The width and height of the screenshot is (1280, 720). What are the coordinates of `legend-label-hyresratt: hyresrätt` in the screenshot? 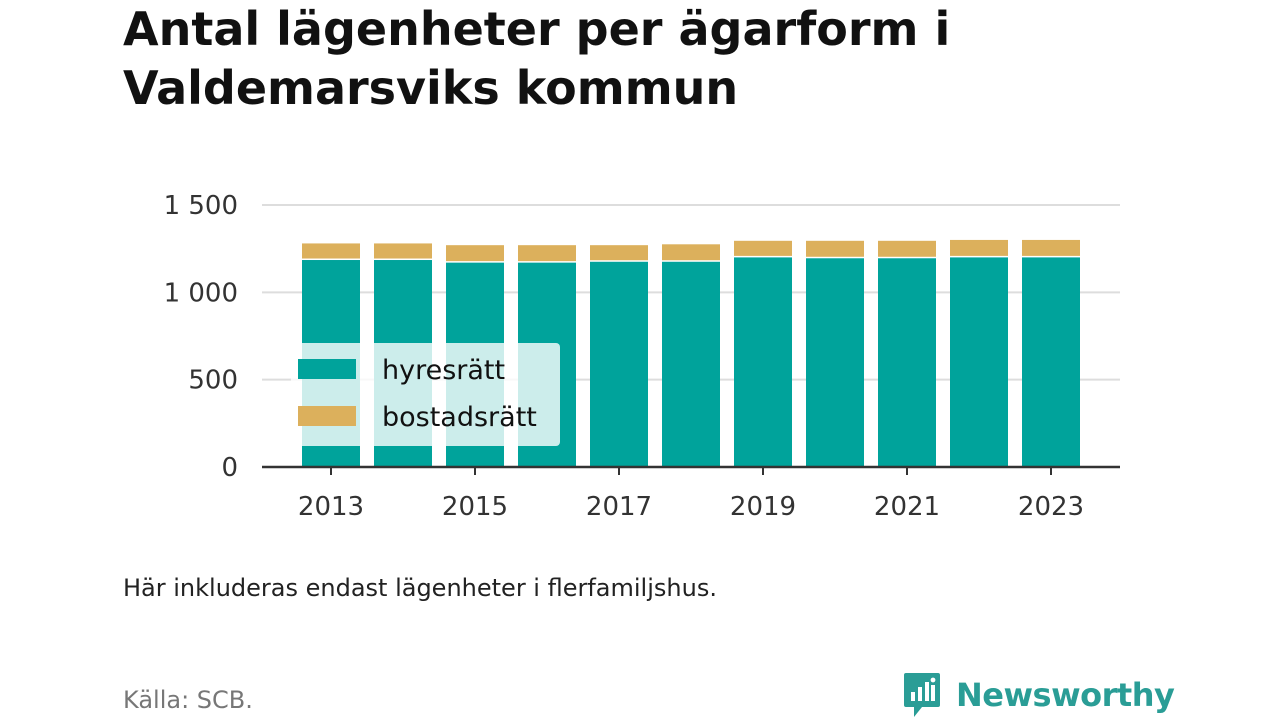 It's located at (443, 370).